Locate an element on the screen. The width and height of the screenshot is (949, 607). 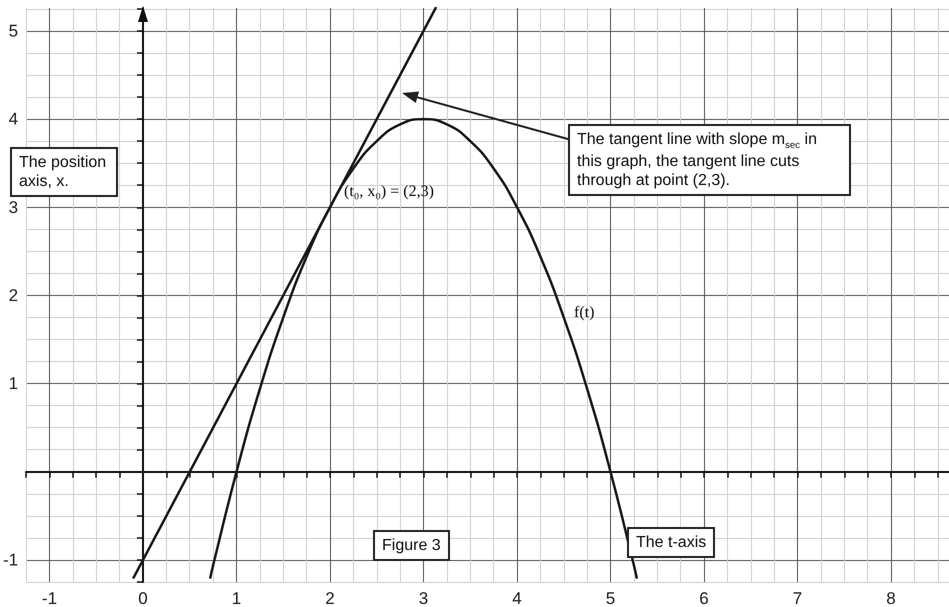
y-axis-title: The position axis, x. is located at coordinates (64, 172).